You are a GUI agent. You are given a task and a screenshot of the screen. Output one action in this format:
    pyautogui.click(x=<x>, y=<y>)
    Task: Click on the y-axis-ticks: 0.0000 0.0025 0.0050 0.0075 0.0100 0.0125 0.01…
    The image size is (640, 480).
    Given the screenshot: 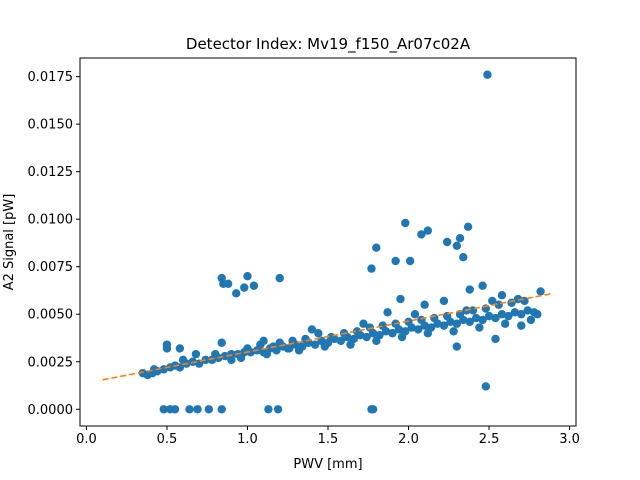 What is the action you would take?
    pyautogui.click(x=54, y=244)
    